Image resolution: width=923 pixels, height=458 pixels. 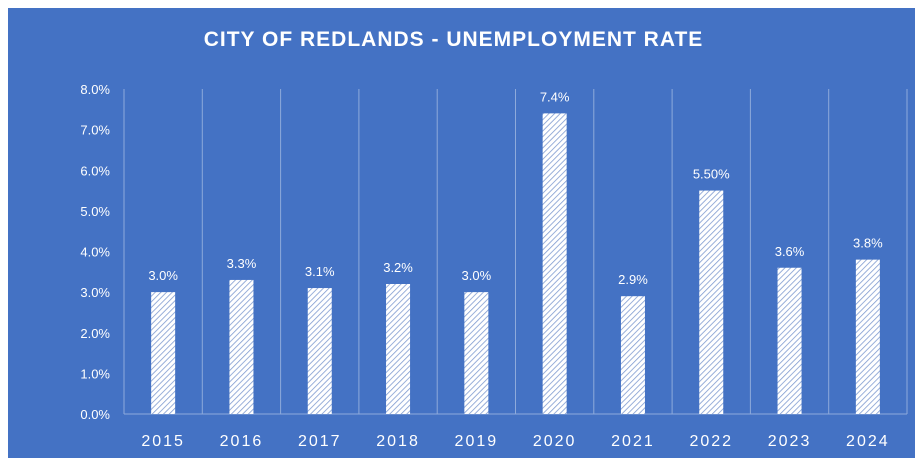 I want to click on data-label: 3.8%, so click(x=868, y=243).